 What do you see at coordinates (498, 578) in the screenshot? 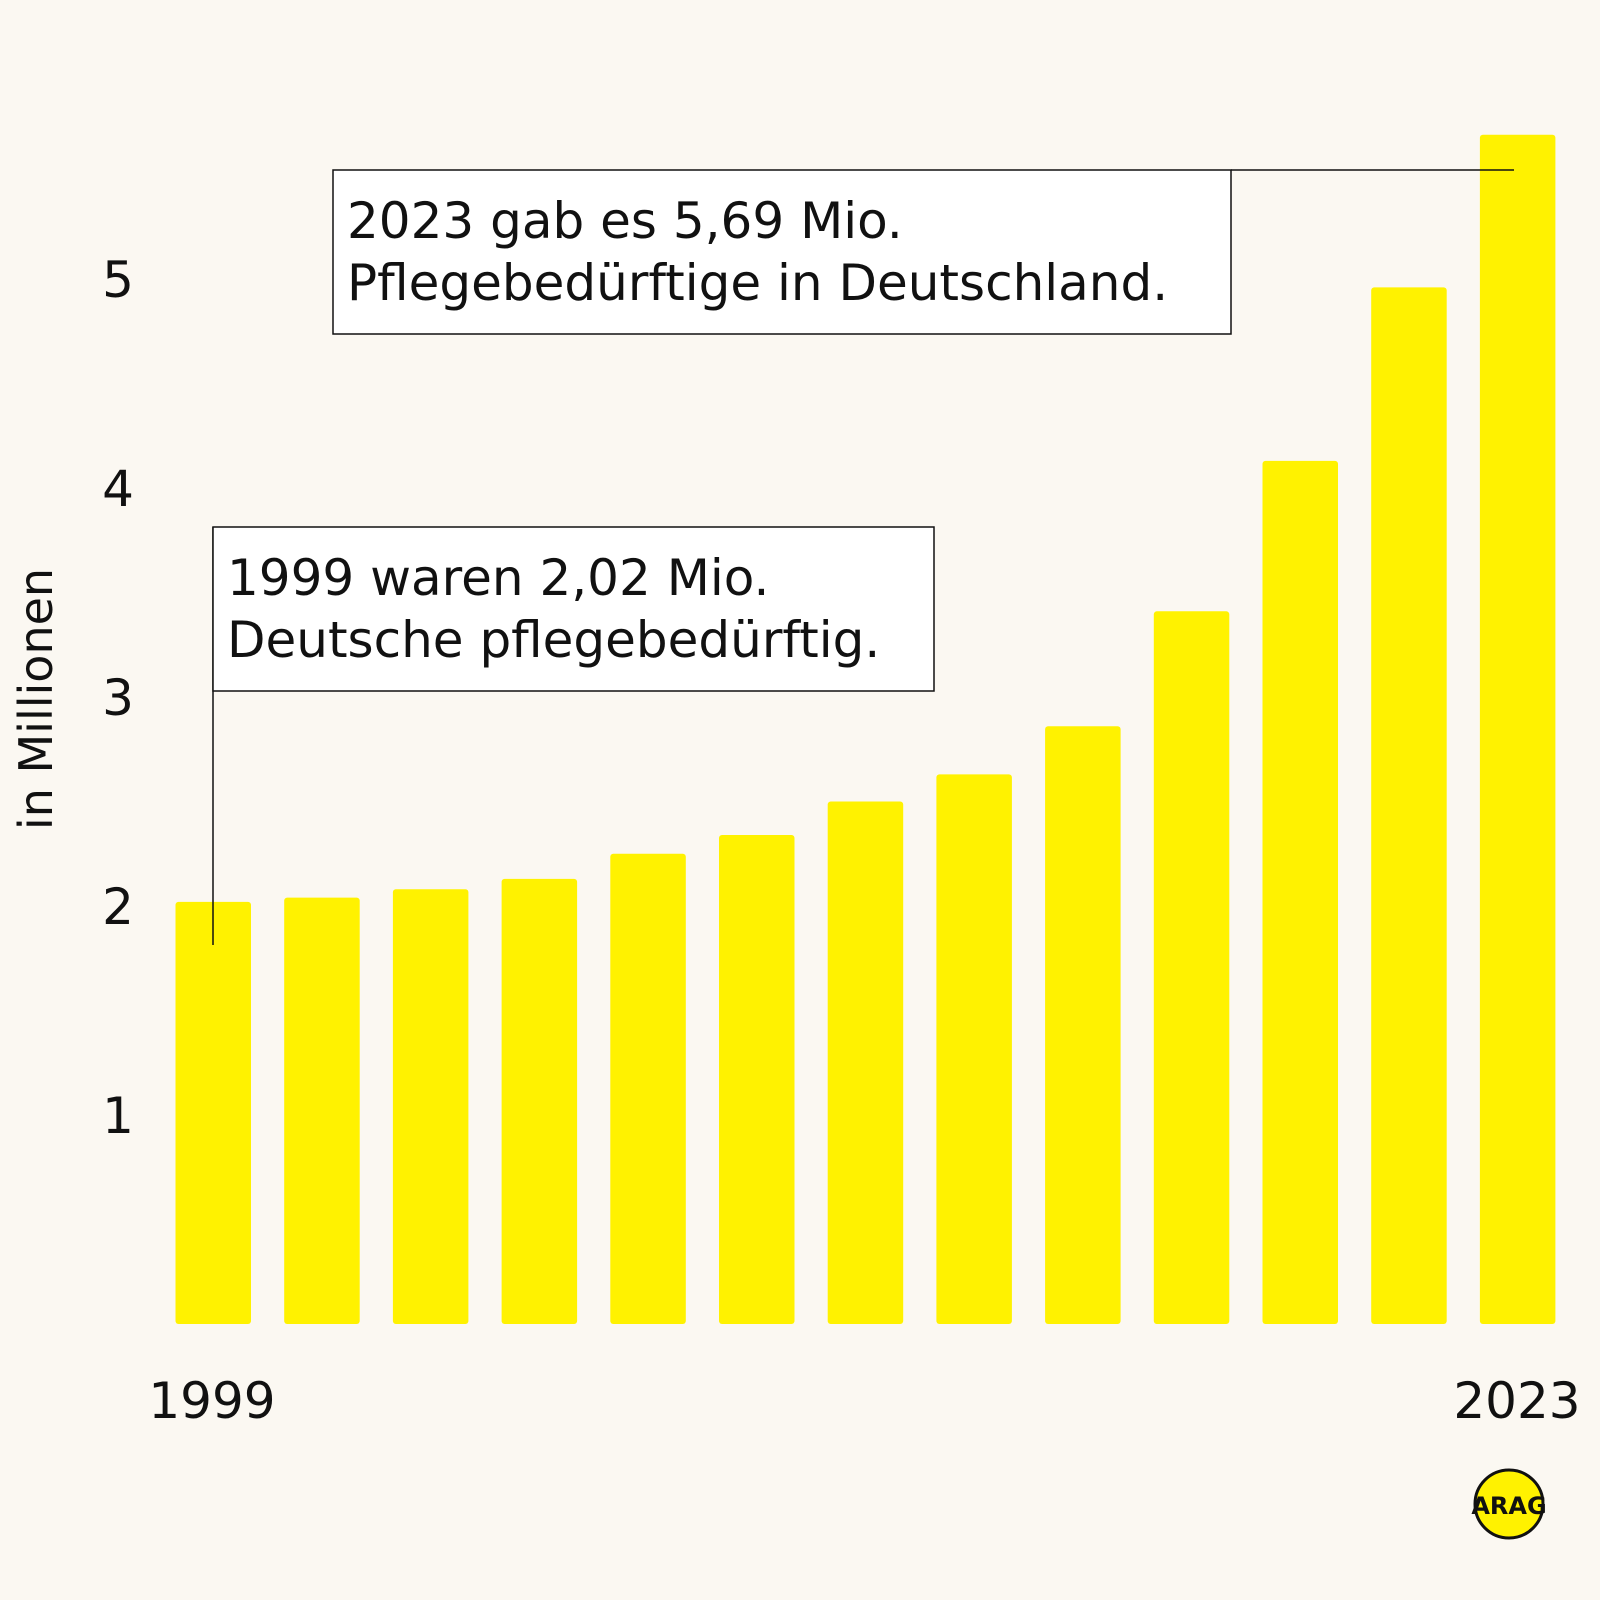
I see `annotation-line-1: 1999 waren 2,02 Mio.` at bounding box center [498, 578].